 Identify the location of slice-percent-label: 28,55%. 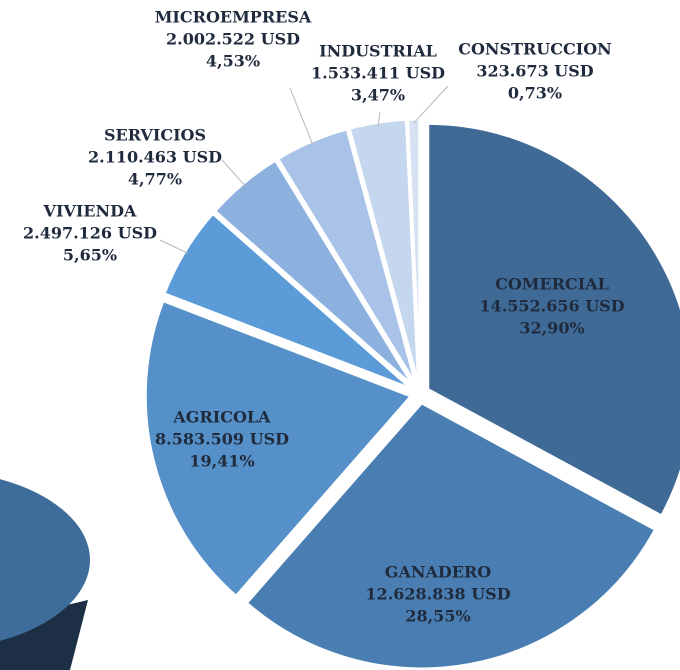
(437, 616).